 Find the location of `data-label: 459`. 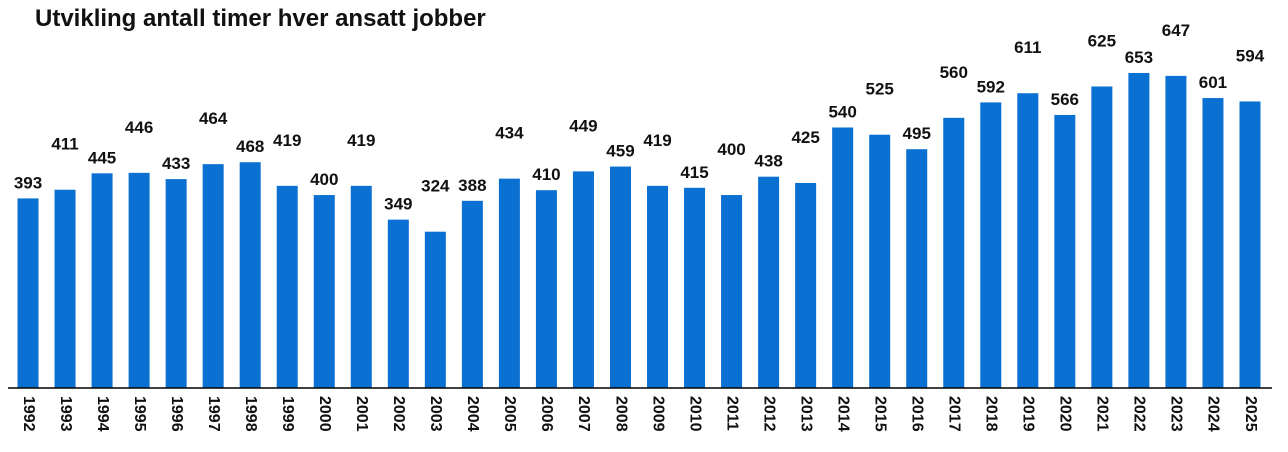

data-label: 459 is located at coordinates (620, 151).